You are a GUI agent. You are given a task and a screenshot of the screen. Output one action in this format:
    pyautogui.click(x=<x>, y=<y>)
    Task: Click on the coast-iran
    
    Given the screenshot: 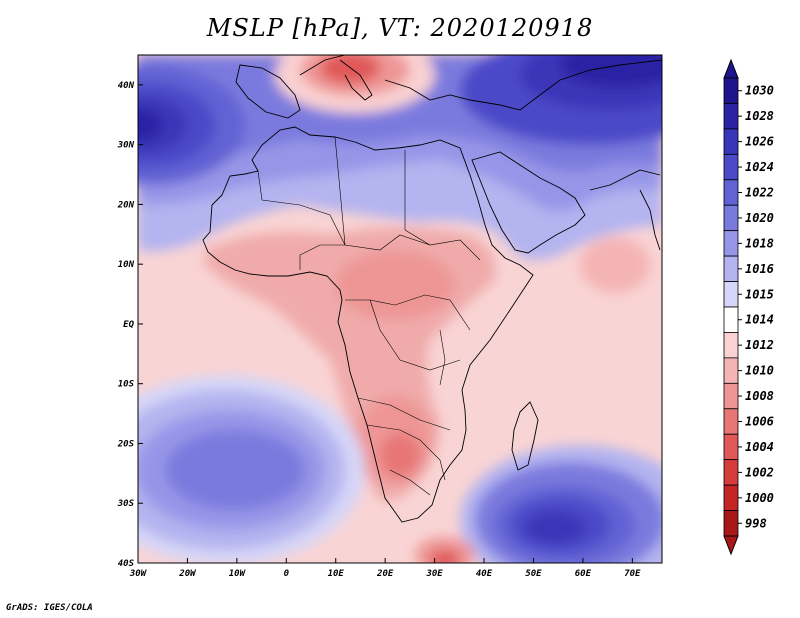 What is the action you would take?
    pyautogui.click(x=625, y=180)
    